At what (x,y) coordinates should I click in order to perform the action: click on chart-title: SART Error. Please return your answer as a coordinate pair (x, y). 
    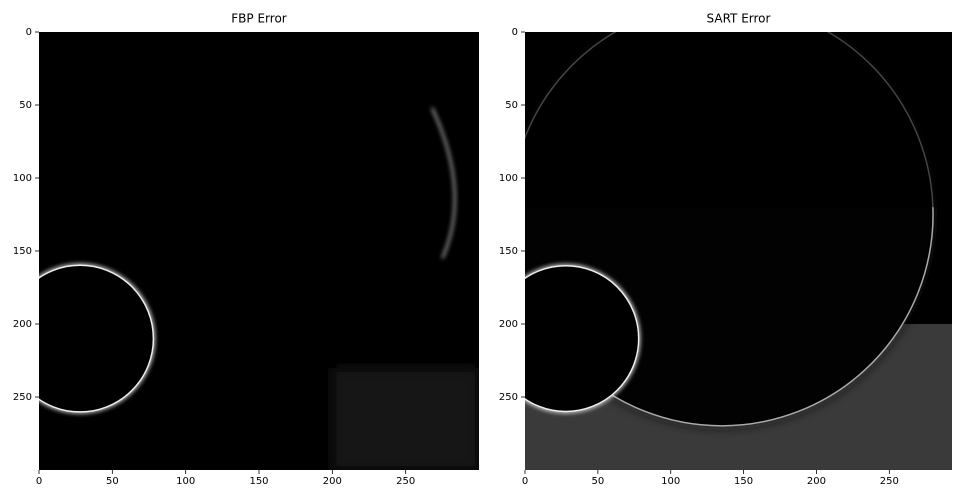
    Looking at the image, I should click on (739, 19).